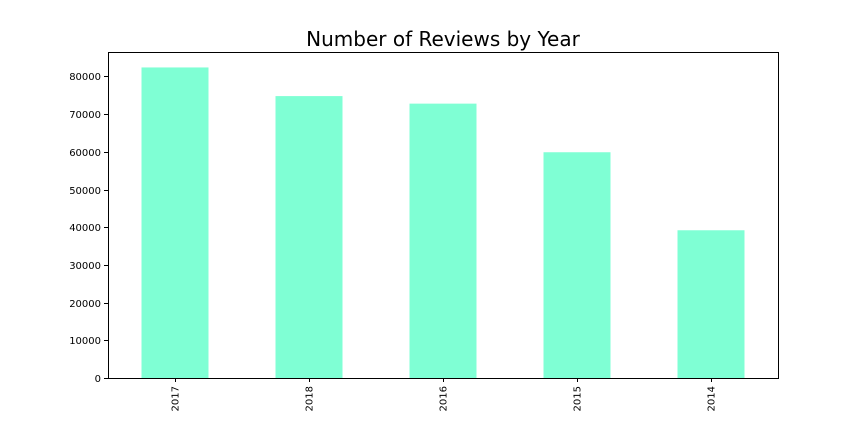 Image resolution: width=864 pixels, height=436 pixels. Describe the element at coordinates (85, 341) in the screenshot. I see `y-tick-label-10000: 10000` at that location.